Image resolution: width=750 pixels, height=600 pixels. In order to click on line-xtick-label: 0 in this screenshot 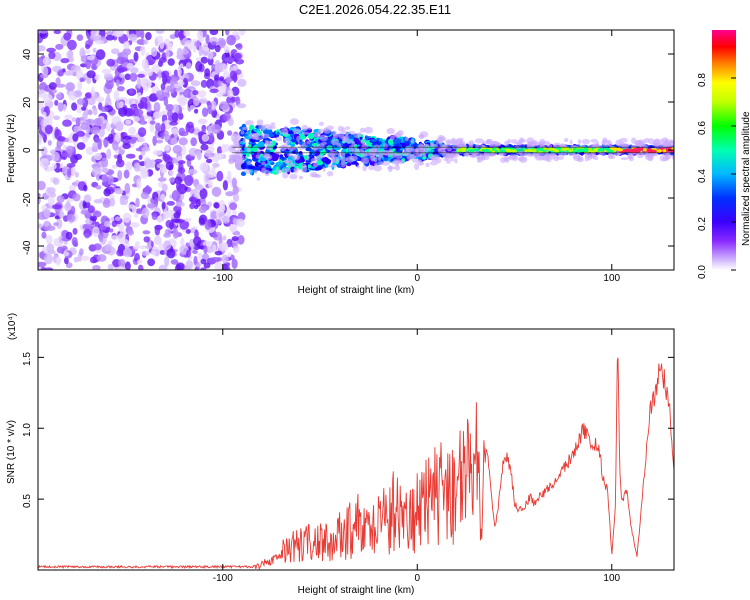, I will do `click(417, 578)`.